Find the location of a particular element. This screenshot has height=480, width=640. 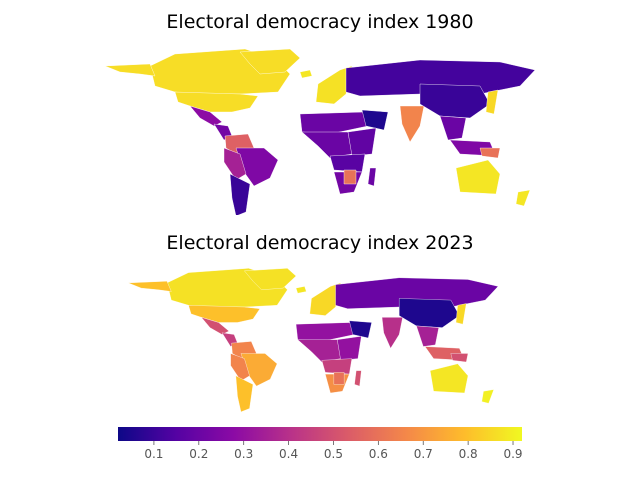

region-southeast-asia-1980 is located at coordinates (453, 128).